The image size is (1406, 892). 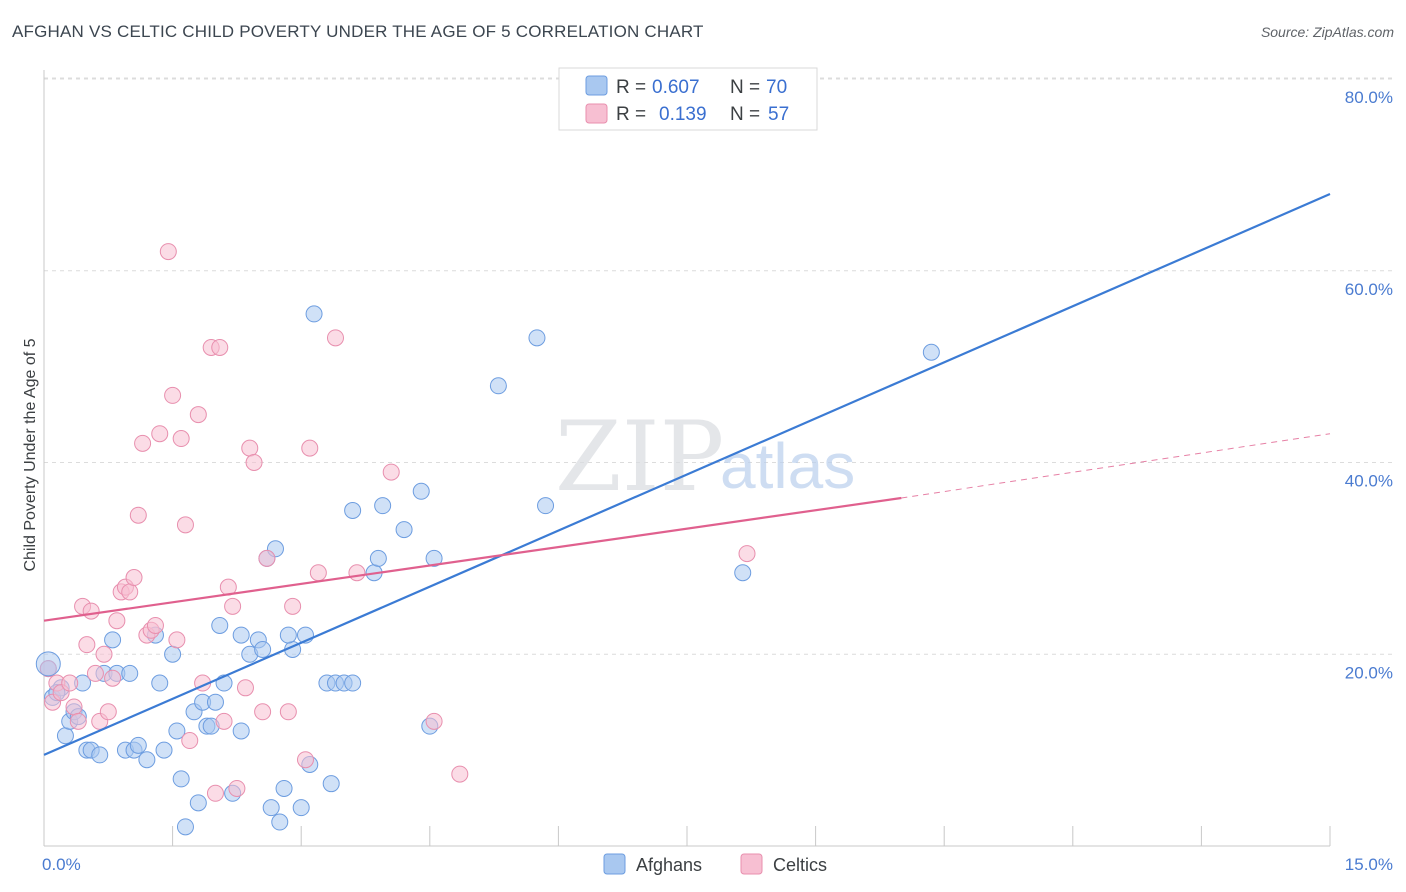 I want to click on legend-box: R = 0.607 N = 70 R = 0.139 N = 57, so click(x=688, y=99).